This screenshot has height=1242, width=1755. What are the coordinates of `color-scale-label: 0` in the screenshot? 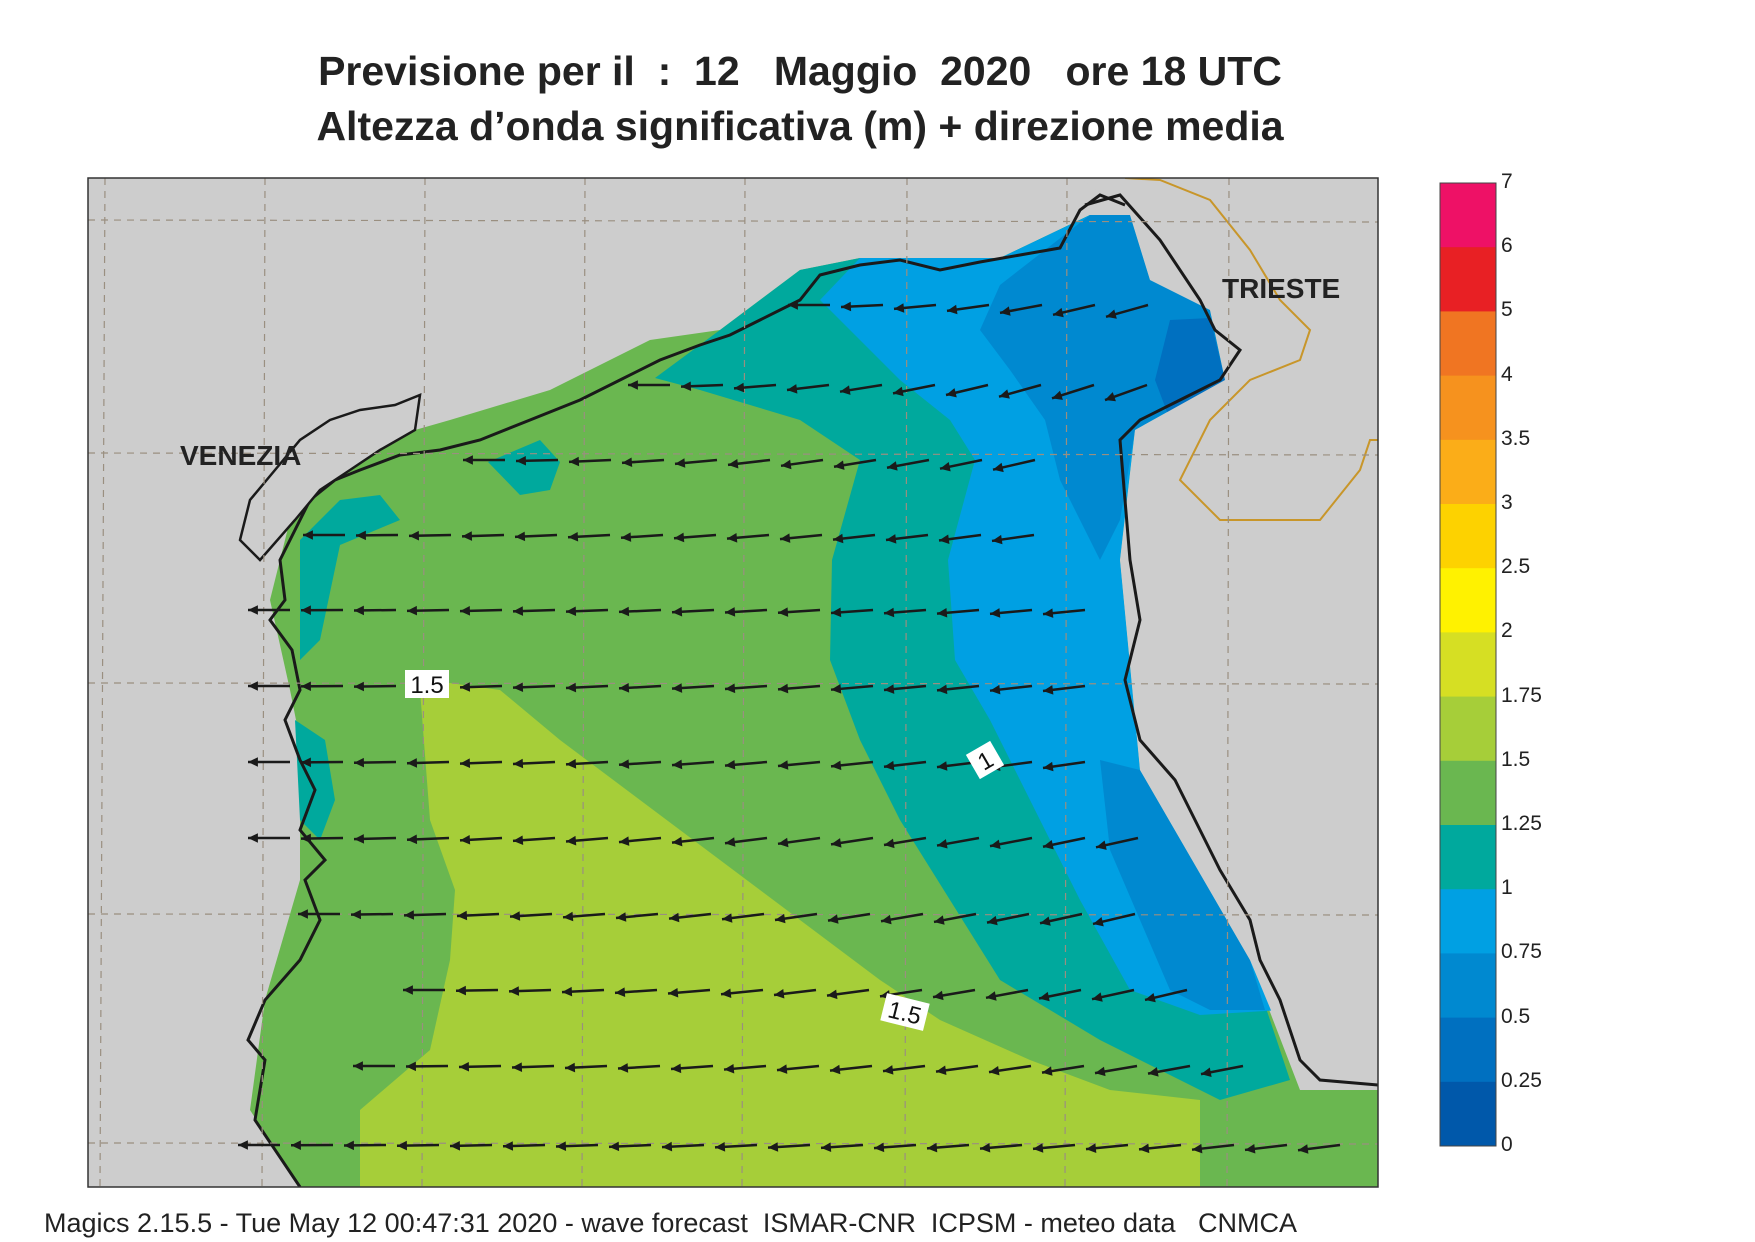 It's located at (1507, 1144).